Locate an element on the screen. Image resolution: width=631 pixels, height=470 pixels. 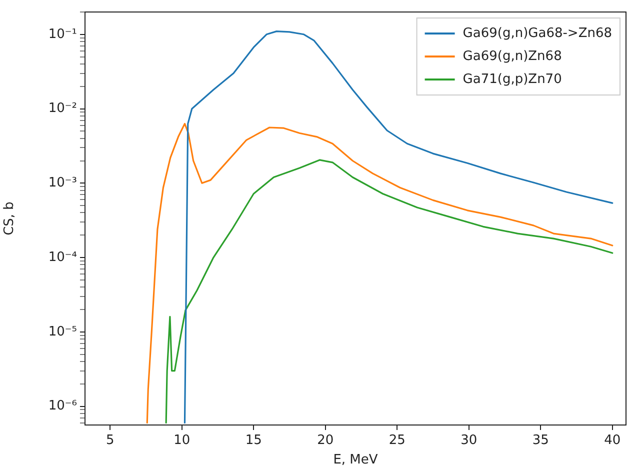
x-tick-label: 35 is located at coordinates (540, 440).